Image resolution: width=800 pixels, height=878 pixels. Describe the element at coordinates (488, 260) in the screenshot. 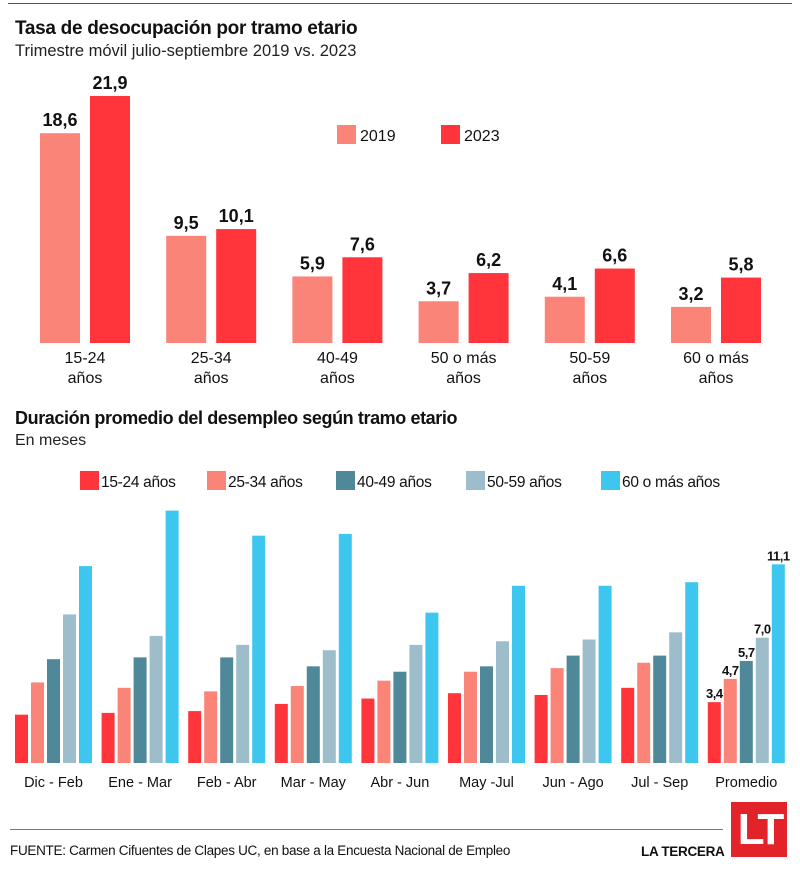

I see `data-label: 6,2` at that location.